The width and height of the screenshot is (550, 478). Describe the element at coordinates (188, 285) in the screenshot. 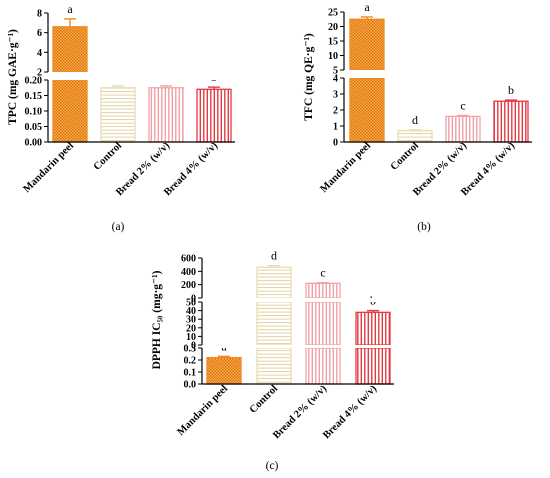

I see `y-tick-label: 200` at that location.